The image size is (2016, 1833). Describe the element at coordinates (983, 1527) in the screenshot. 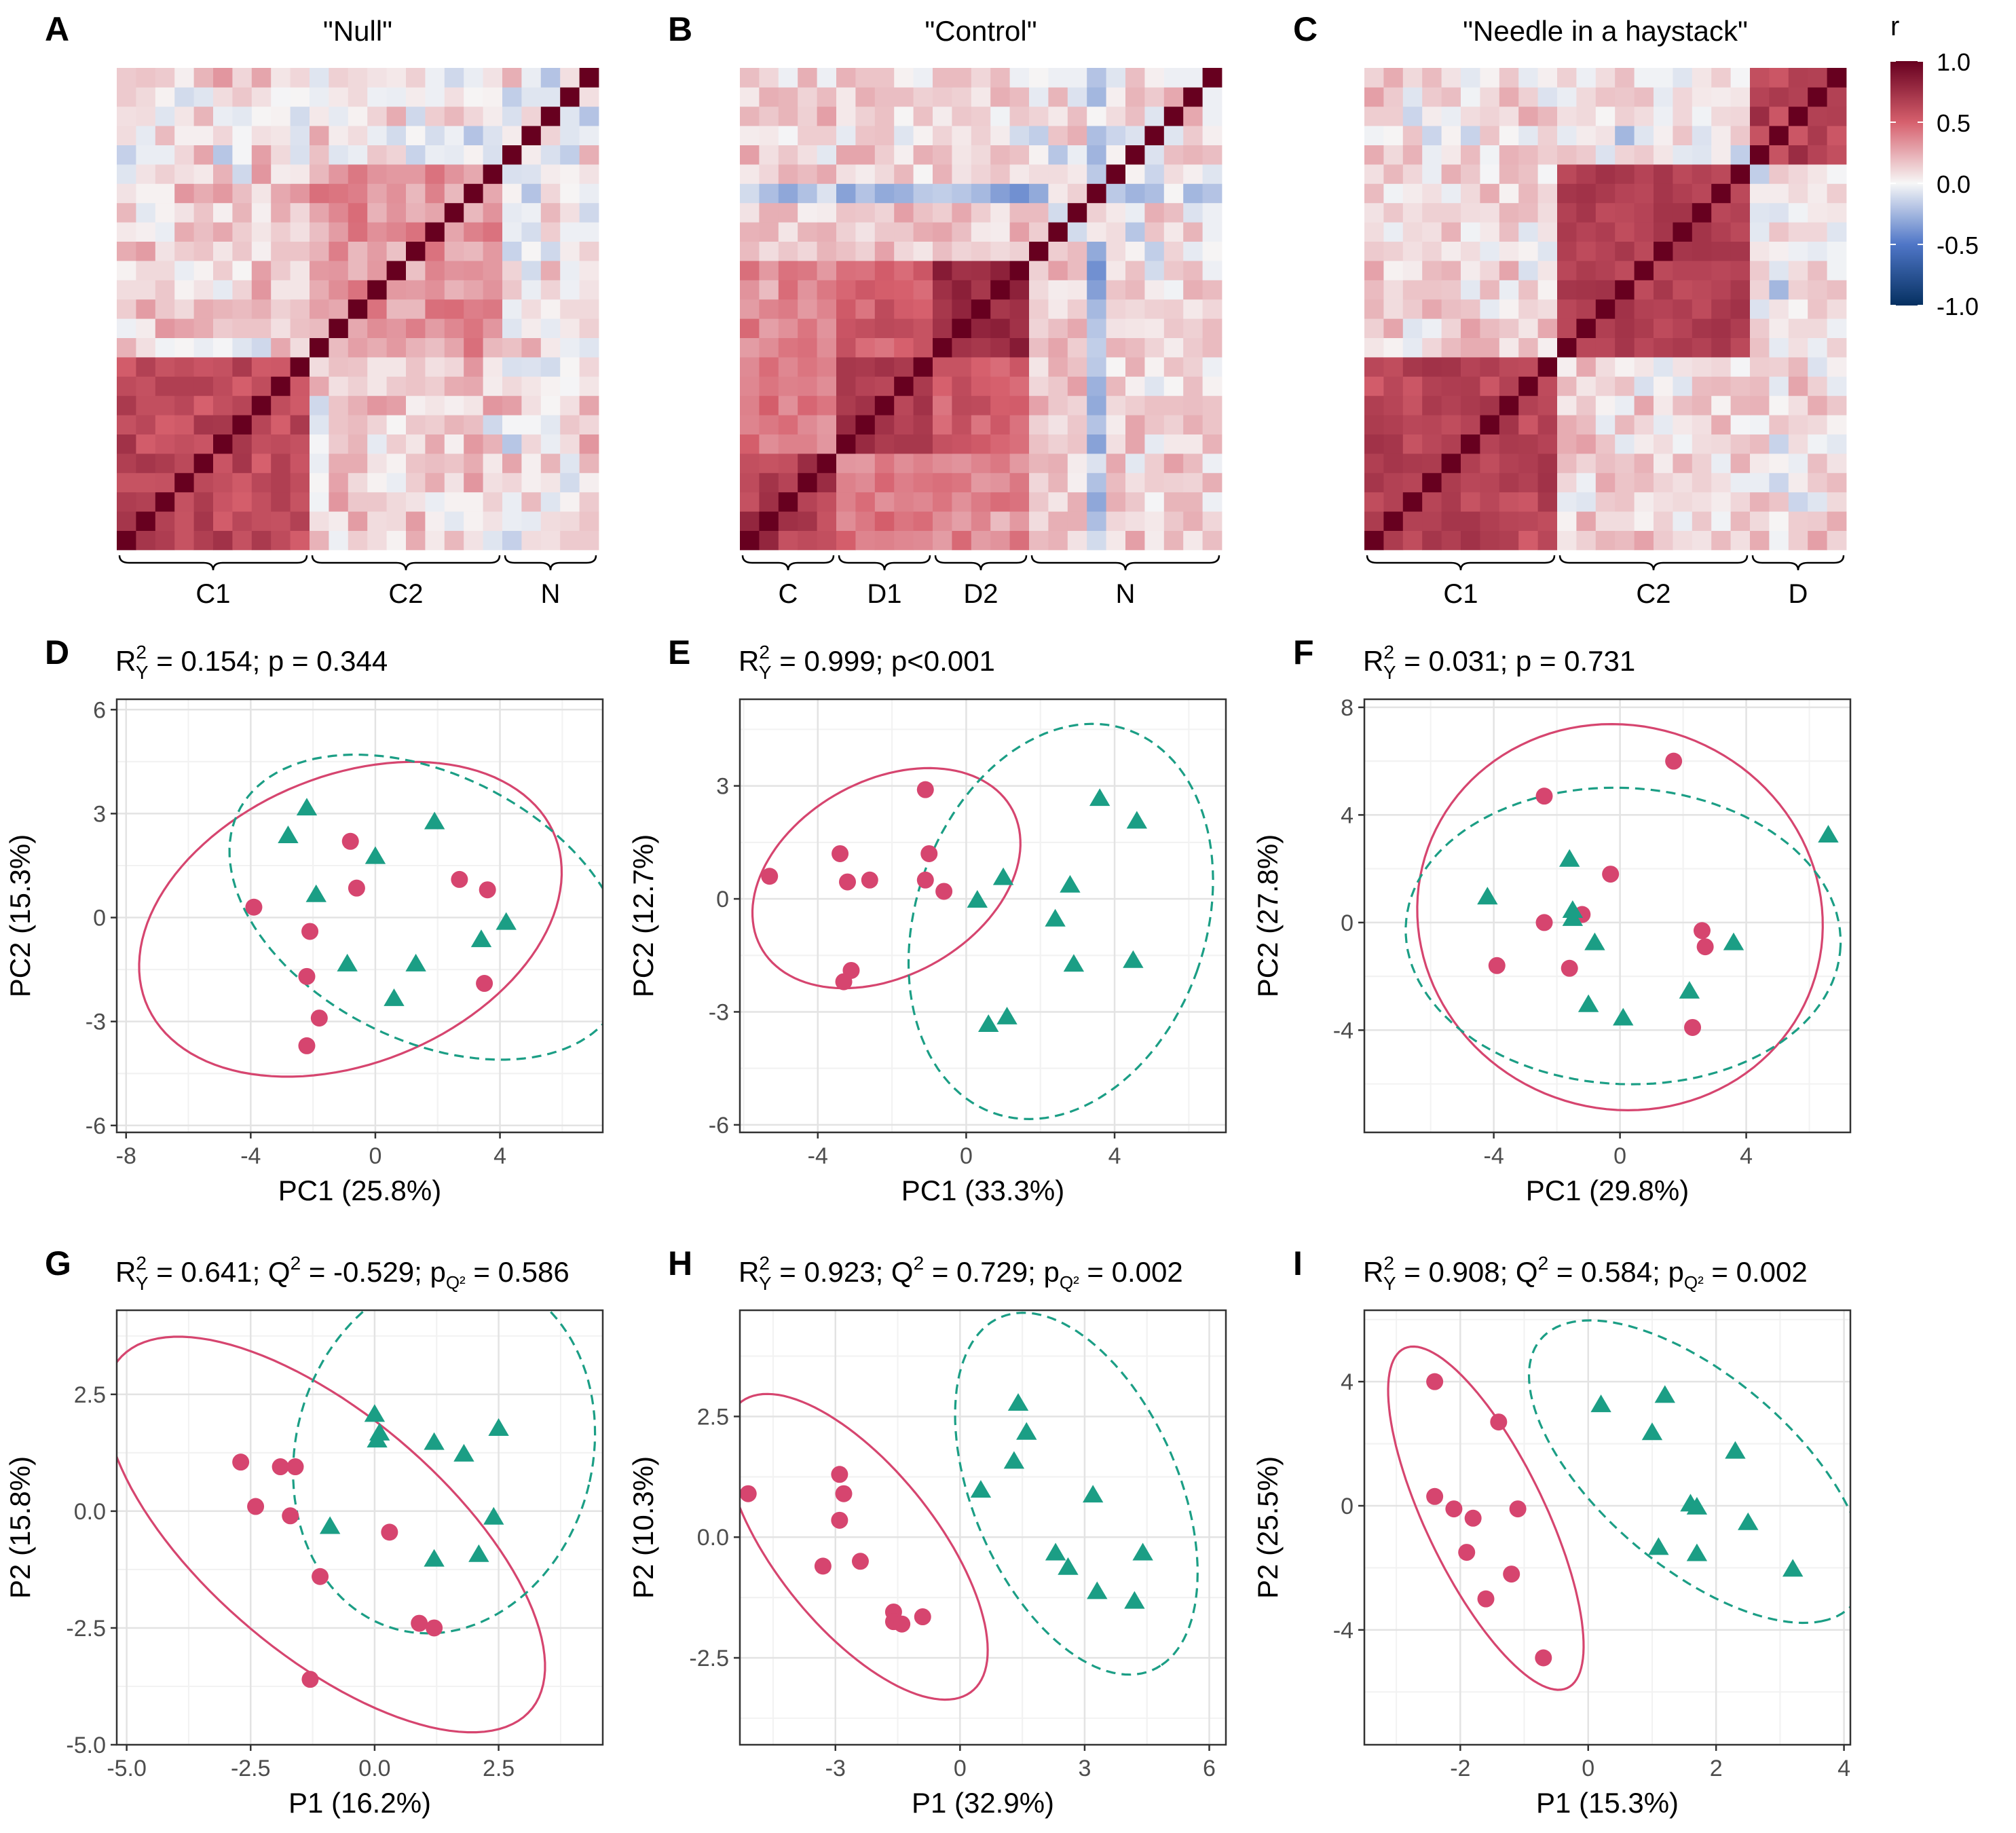

I see `plot-border` at that location.